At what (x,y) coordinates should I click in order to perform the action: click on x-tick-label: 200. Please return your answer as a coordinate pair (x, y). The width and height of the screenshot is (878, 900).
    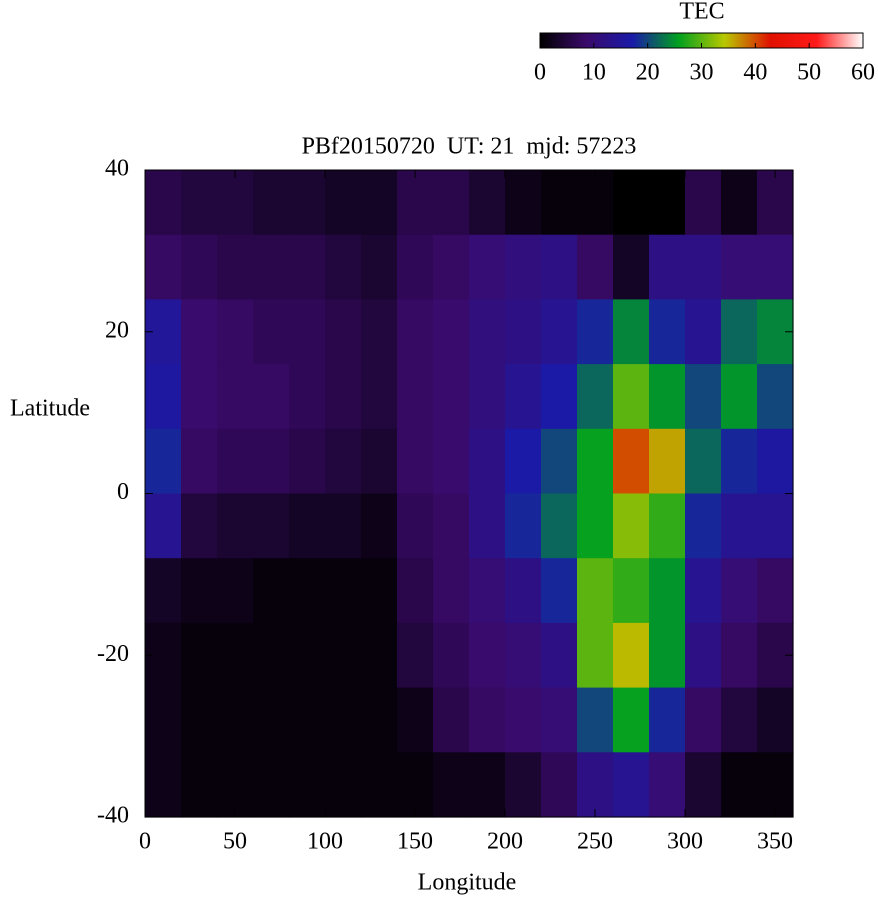
    Looking at the image, I should click on (505, 842).